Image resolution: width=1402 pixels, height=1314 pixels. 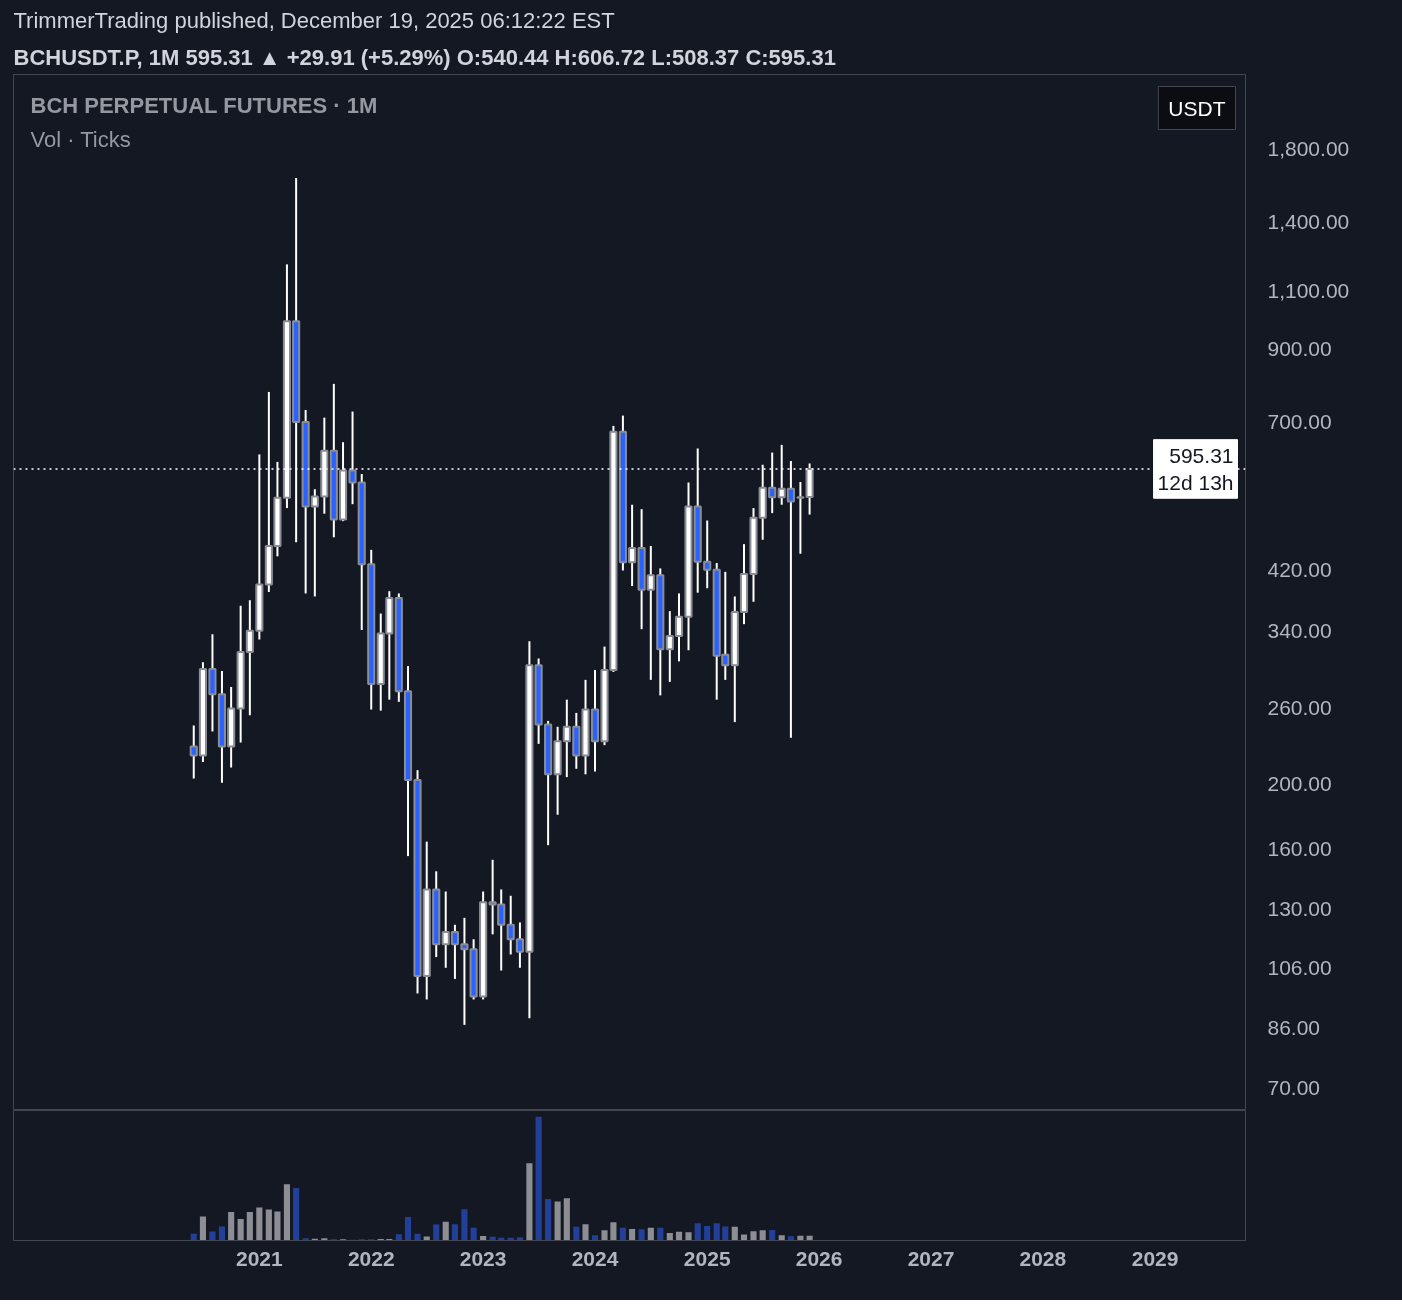 What do you see at coordinates (424, 57) in the screenshot?
I see `text: BCHUSDT.P, 1M 595.31 ▲ +29.91 (+5.29%) O:540.44 H:606.72 L:508.37 C:595.31` at bounding box center [424, 57].